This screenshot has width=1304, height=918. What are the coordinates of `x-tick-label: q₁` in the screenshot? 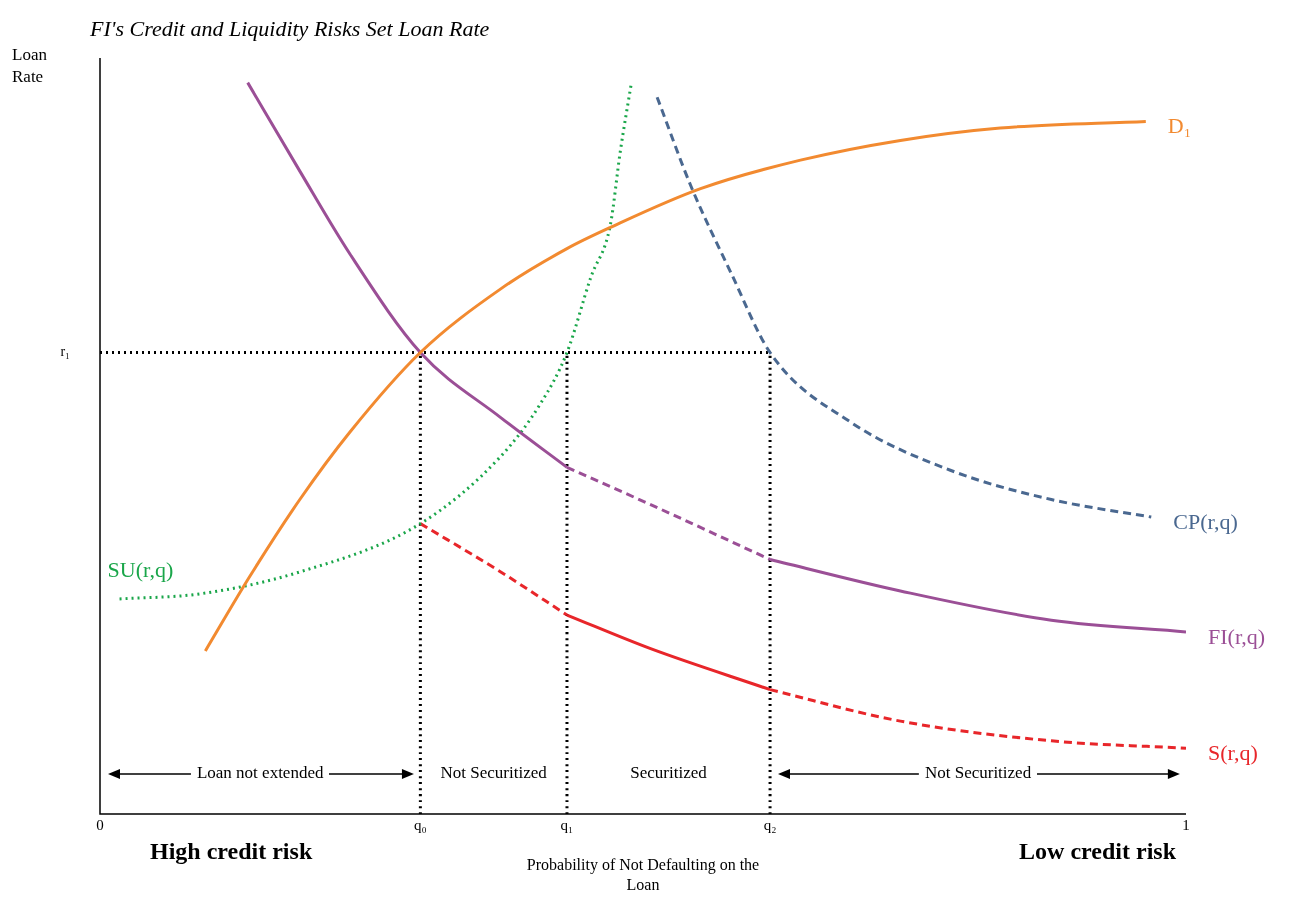 It's located at (567, 824).